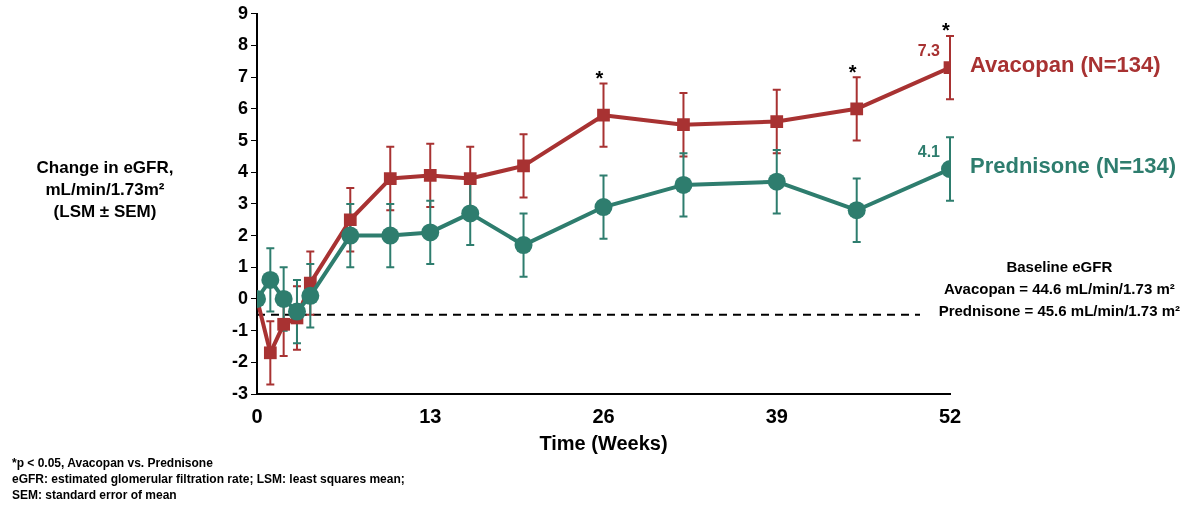  What do you see at coordinates (105, 189) in the screenshot?
I see `y-axis-title: Change in eGFR, mL/min/1.73m² (LSM ± SEM)` at bounding box center [105, 189].